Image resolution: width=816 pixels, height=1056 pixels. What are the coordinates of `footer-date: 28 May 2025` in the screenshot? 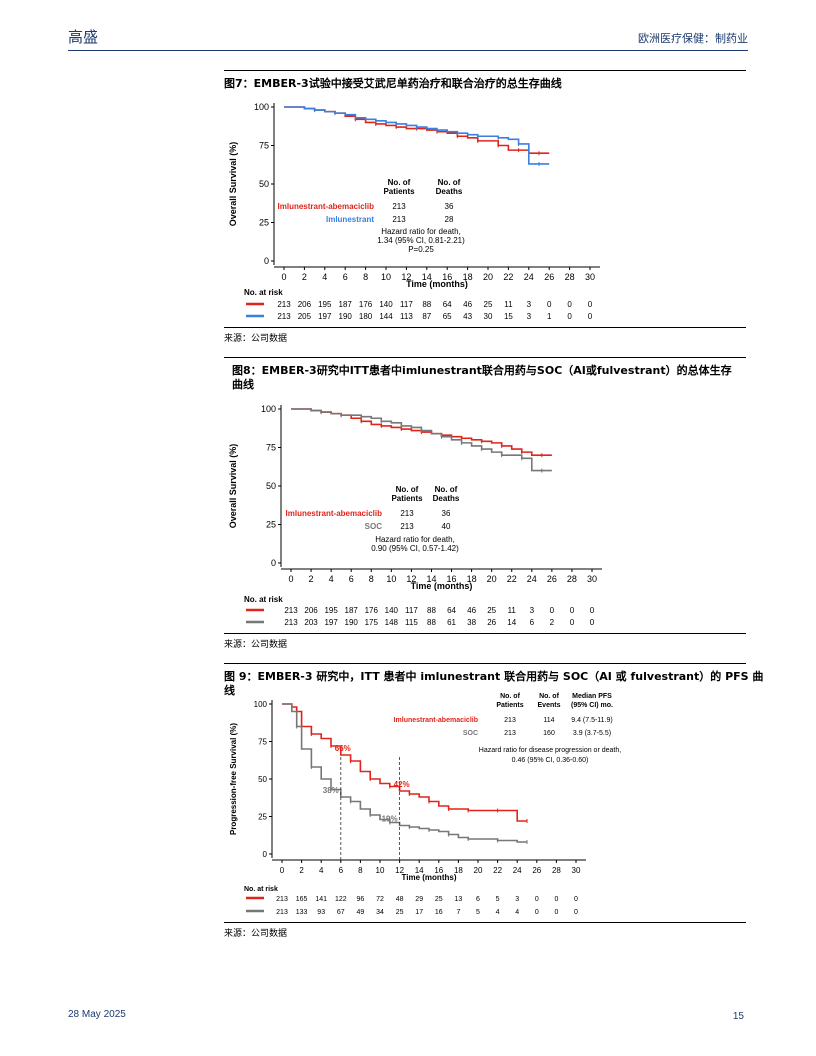 It's located at (97, 1014).